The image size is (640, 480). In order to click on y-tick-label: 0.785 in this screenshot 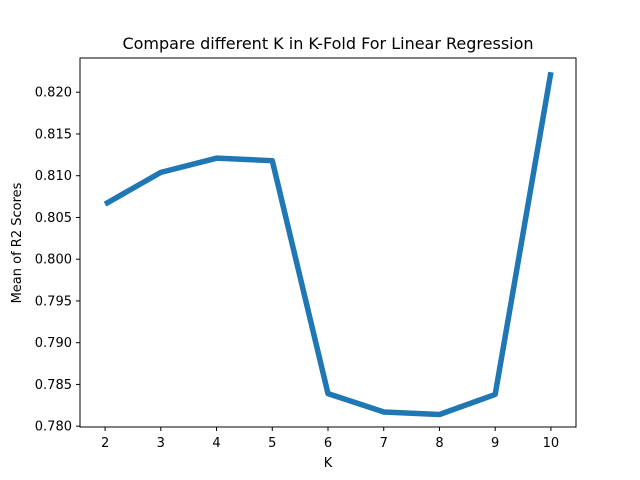, I will do `click(53, 385)`.